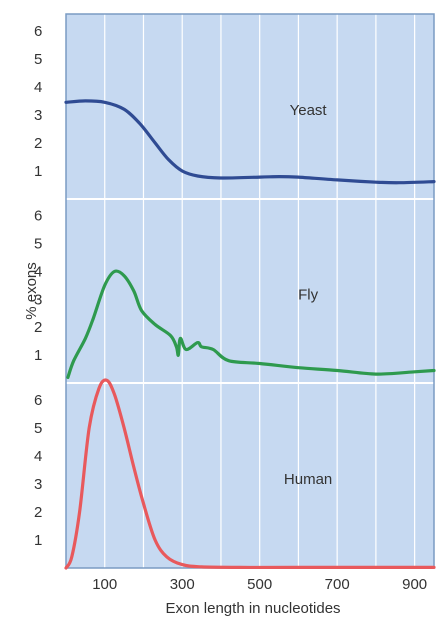  I want to click on panel-label-fly: Fly, so click(308, 294).